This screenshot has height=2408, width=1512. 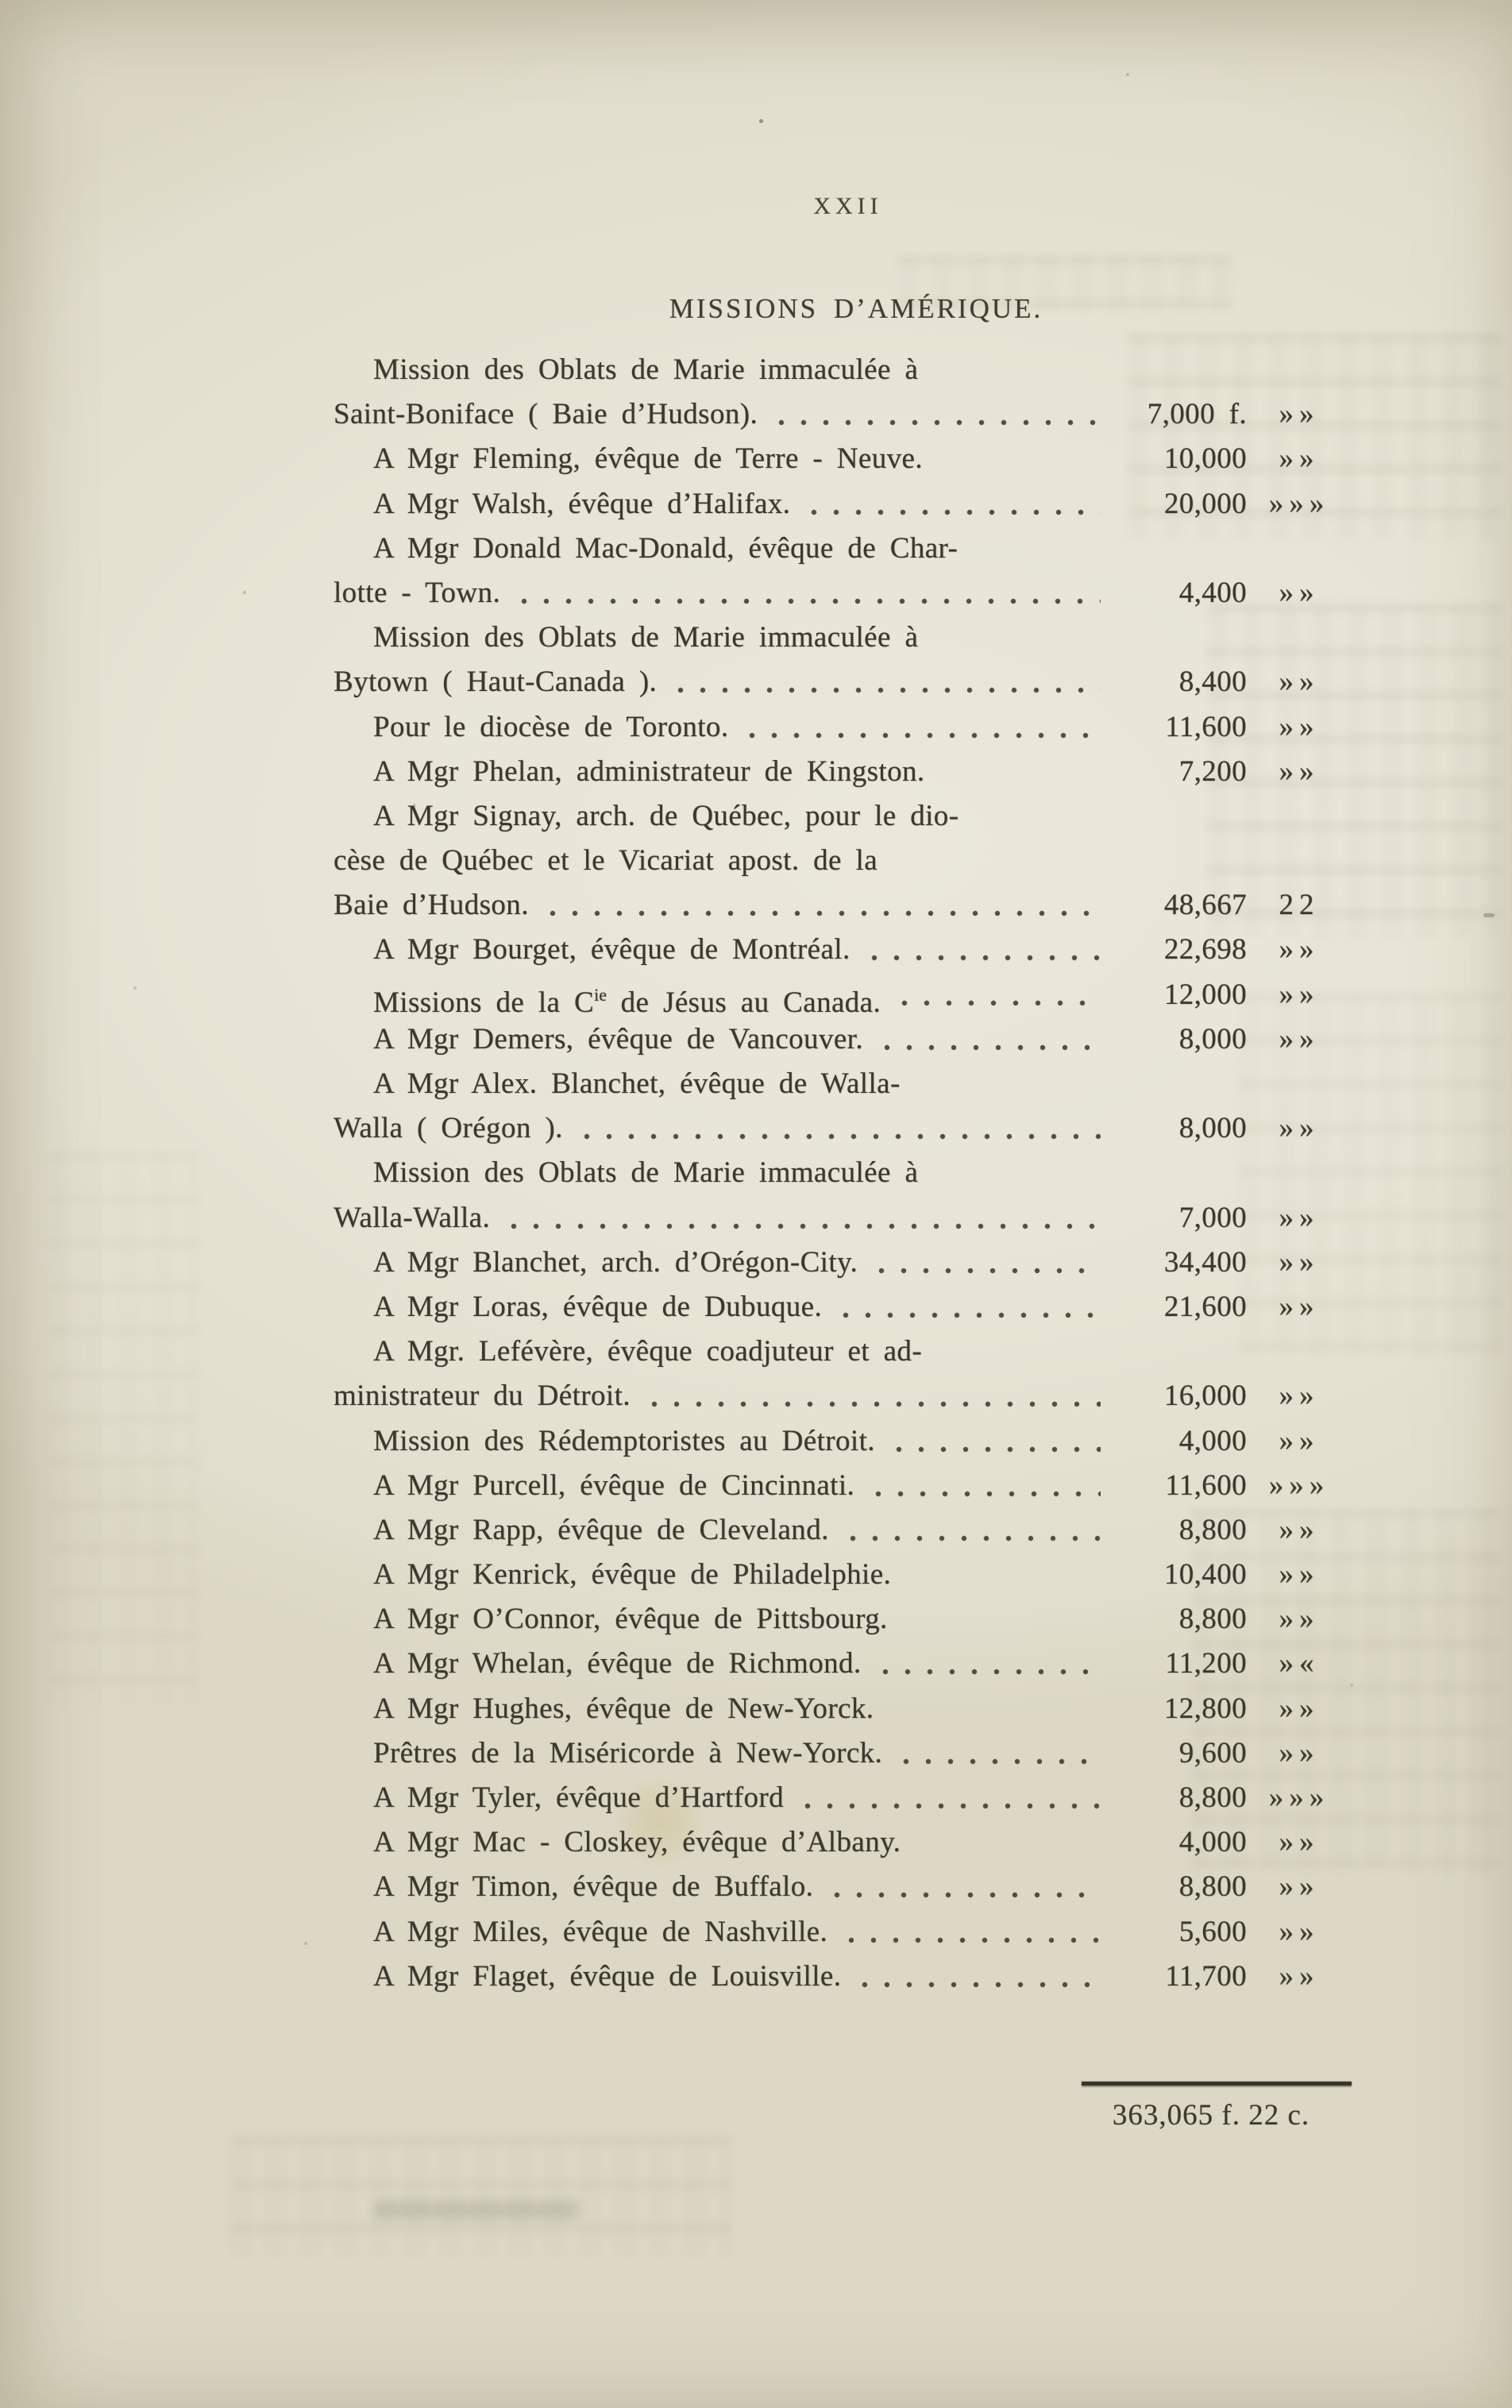 I want to click on entry-line: A Mgr Walsh, évêque d’Halifax. 20,000 »»», so click(x=837, y=504).